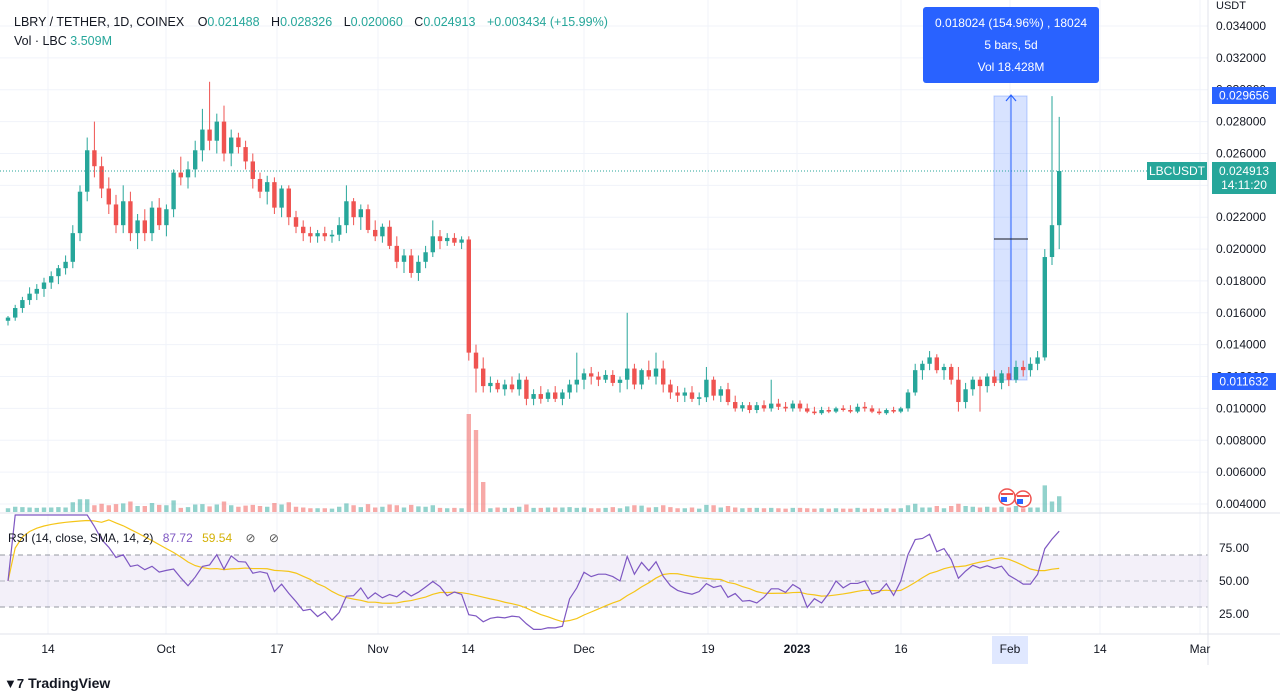 Image resolution: width=1280 pixels, height=693 pixels. What do you see at coordinates (1241, 345) in the screenshot?
I see `price-tick-label: 0.014000` at bounding box center [1241, 345].